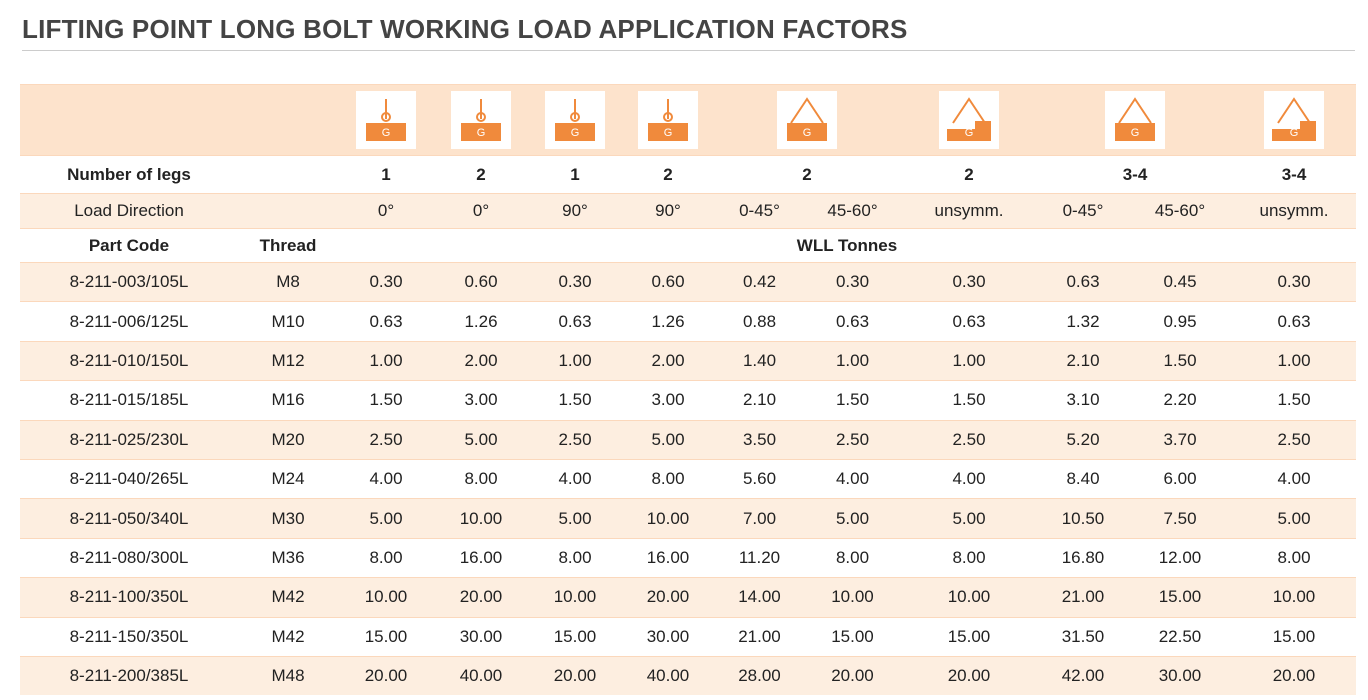  What do you see at coordinates (129, 597) in the screenshot?
I see `data-cell: 8-211-100/350L` at bounding box center [129, 597].